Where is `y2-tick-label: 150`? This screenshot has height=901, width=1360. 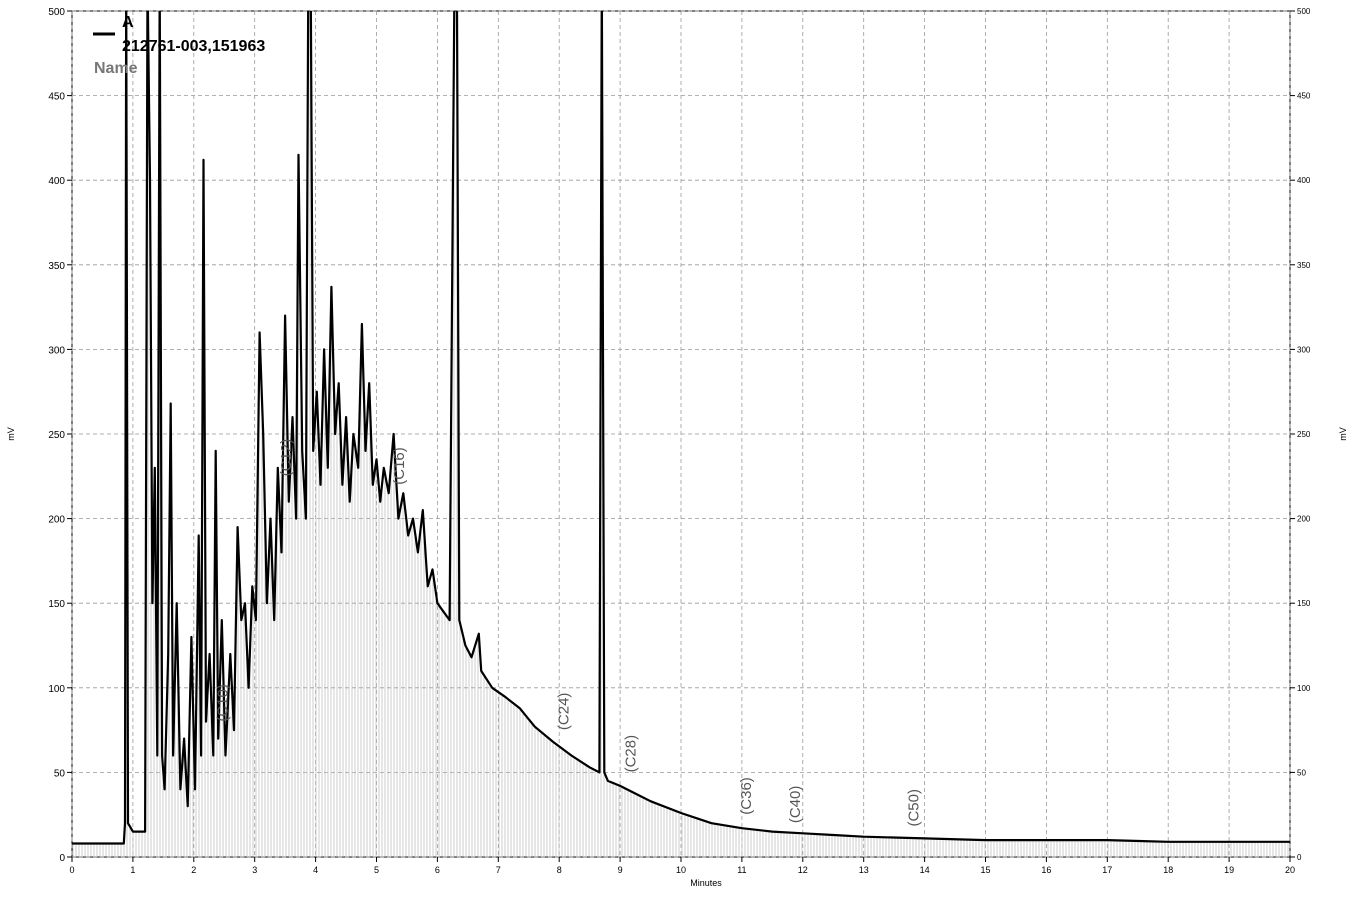
y2-tick-label: 150 is located at coordinates (1304, 603).